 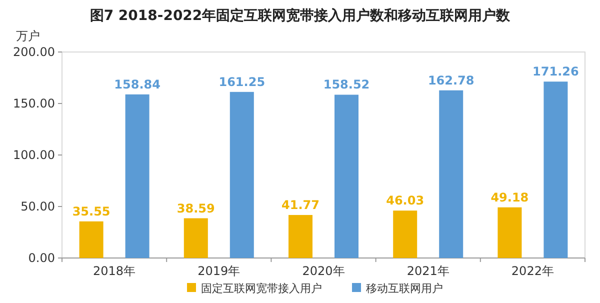 I want to click on data-label: 35.55, so click(x=91, y=211).